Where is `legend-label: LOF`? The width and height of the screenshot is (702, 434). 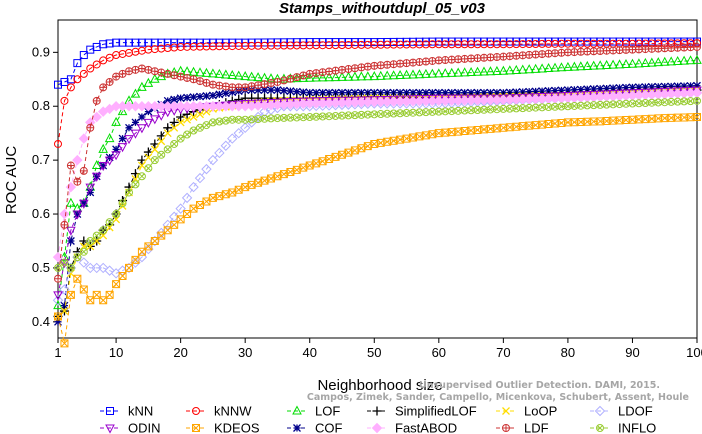 legend-label: LOF is located at coordinates (327, 411).